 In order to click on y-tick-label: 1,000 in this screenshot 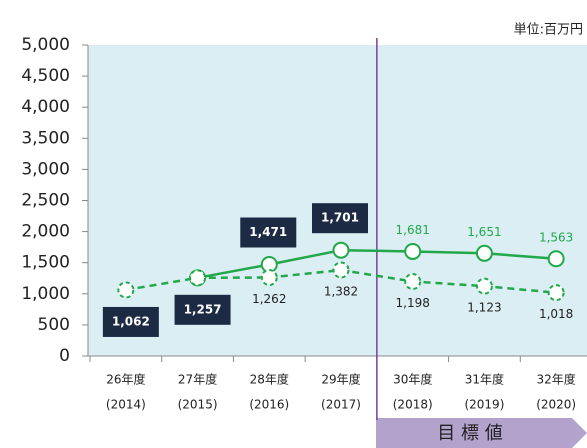, I will do `click(45, 294)`.